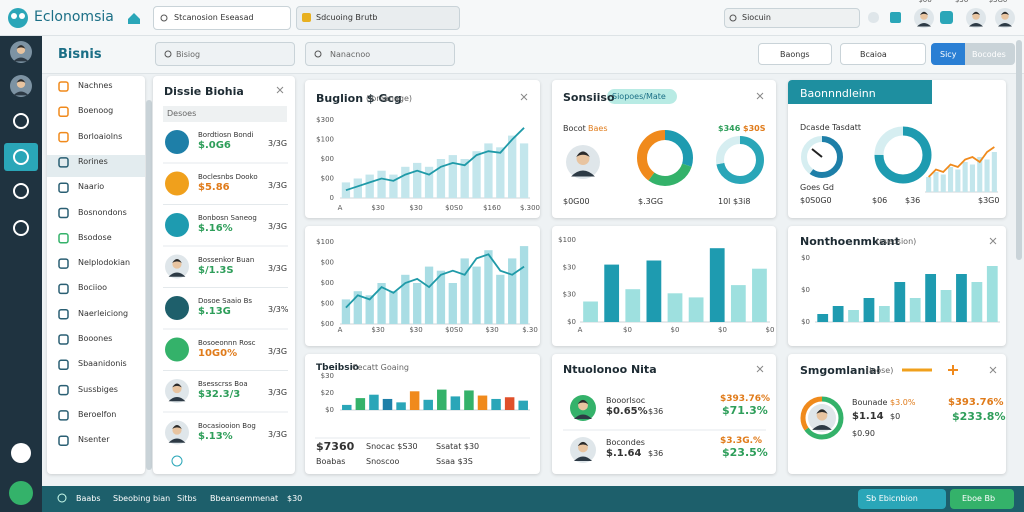  What do you see at coordinates (745, 452) in the screenshot?
I see `person-total: $23.5%` at bounding box center [745, 452].